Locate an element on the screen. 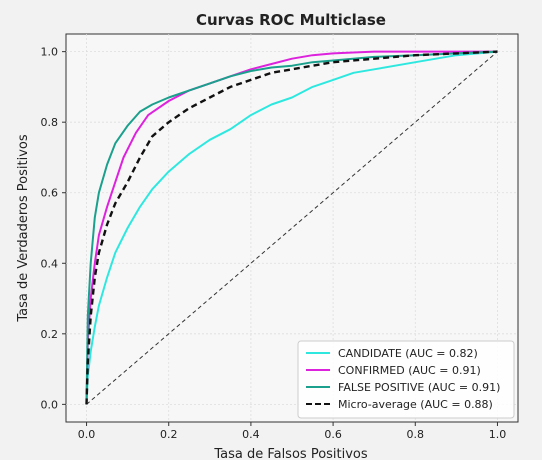 Image resolution: width=542 pixels, height=460 pixels. y-tick-label: 0.0 is located at coordinates (50, 404).